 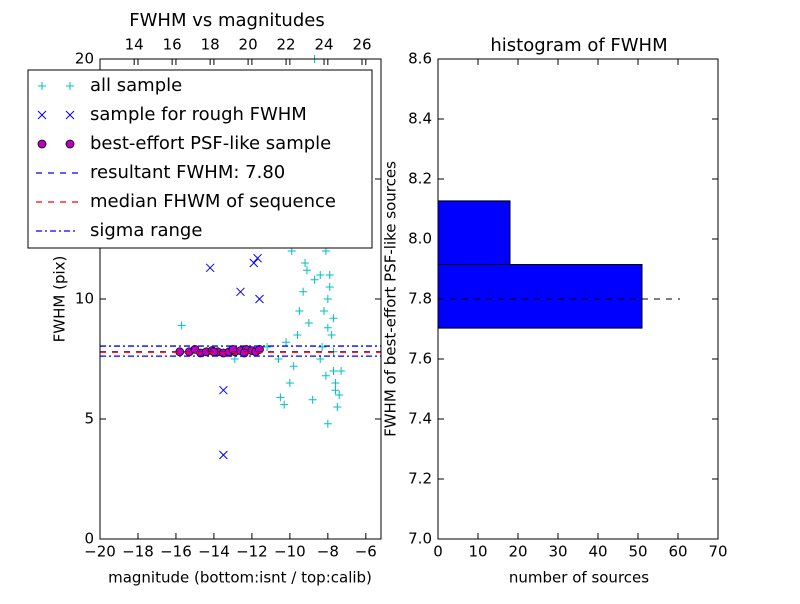 I want to click on legend-label: sample for rough FWHM, so click(x=198, y=114).